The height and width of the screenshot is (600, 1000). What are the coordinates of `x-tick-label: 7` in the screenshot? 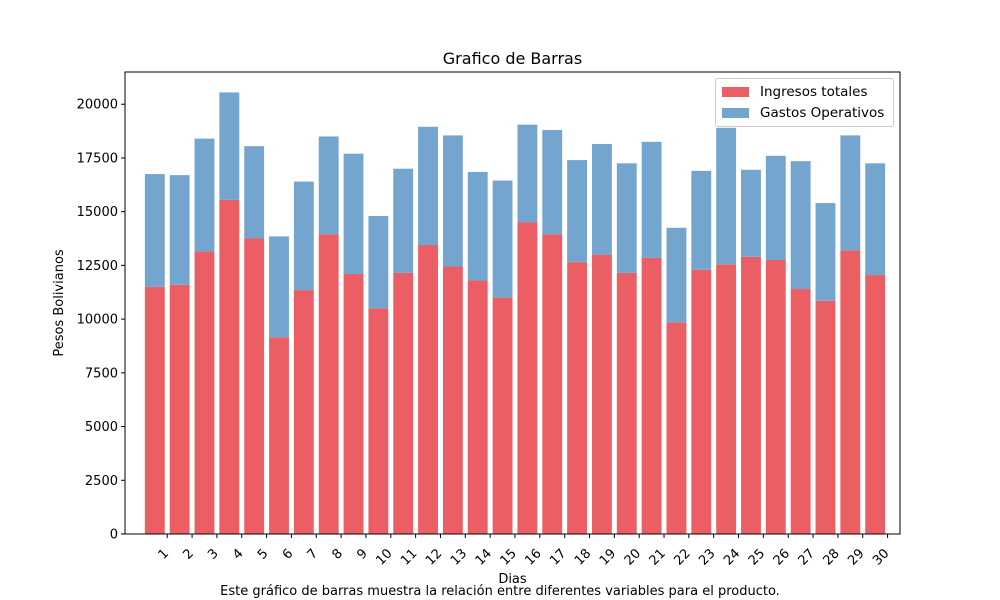 It's located at (313, 554).